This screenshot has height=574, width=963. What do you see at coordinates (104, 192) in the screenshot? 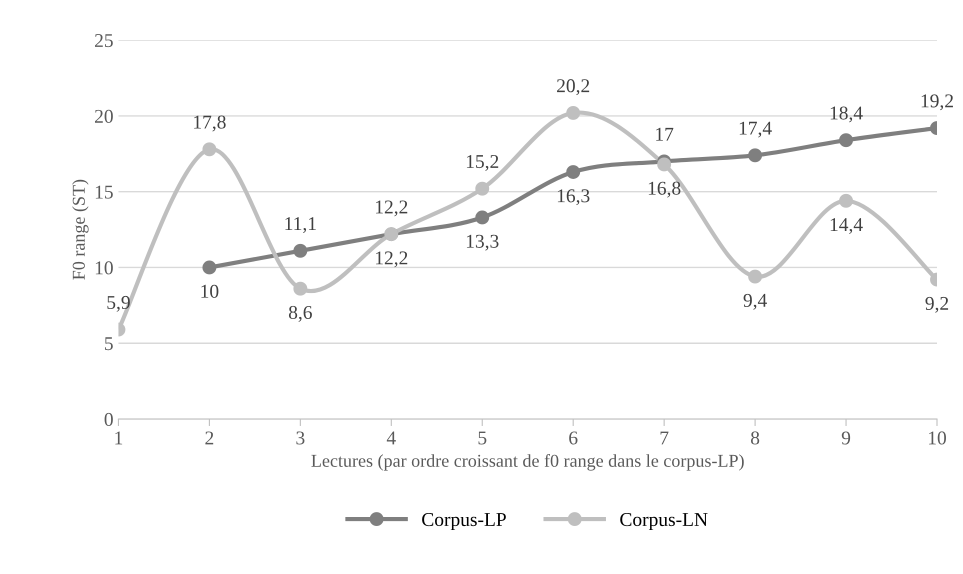
I see `y-tick-label: 15` at bounding box center [104, 192].